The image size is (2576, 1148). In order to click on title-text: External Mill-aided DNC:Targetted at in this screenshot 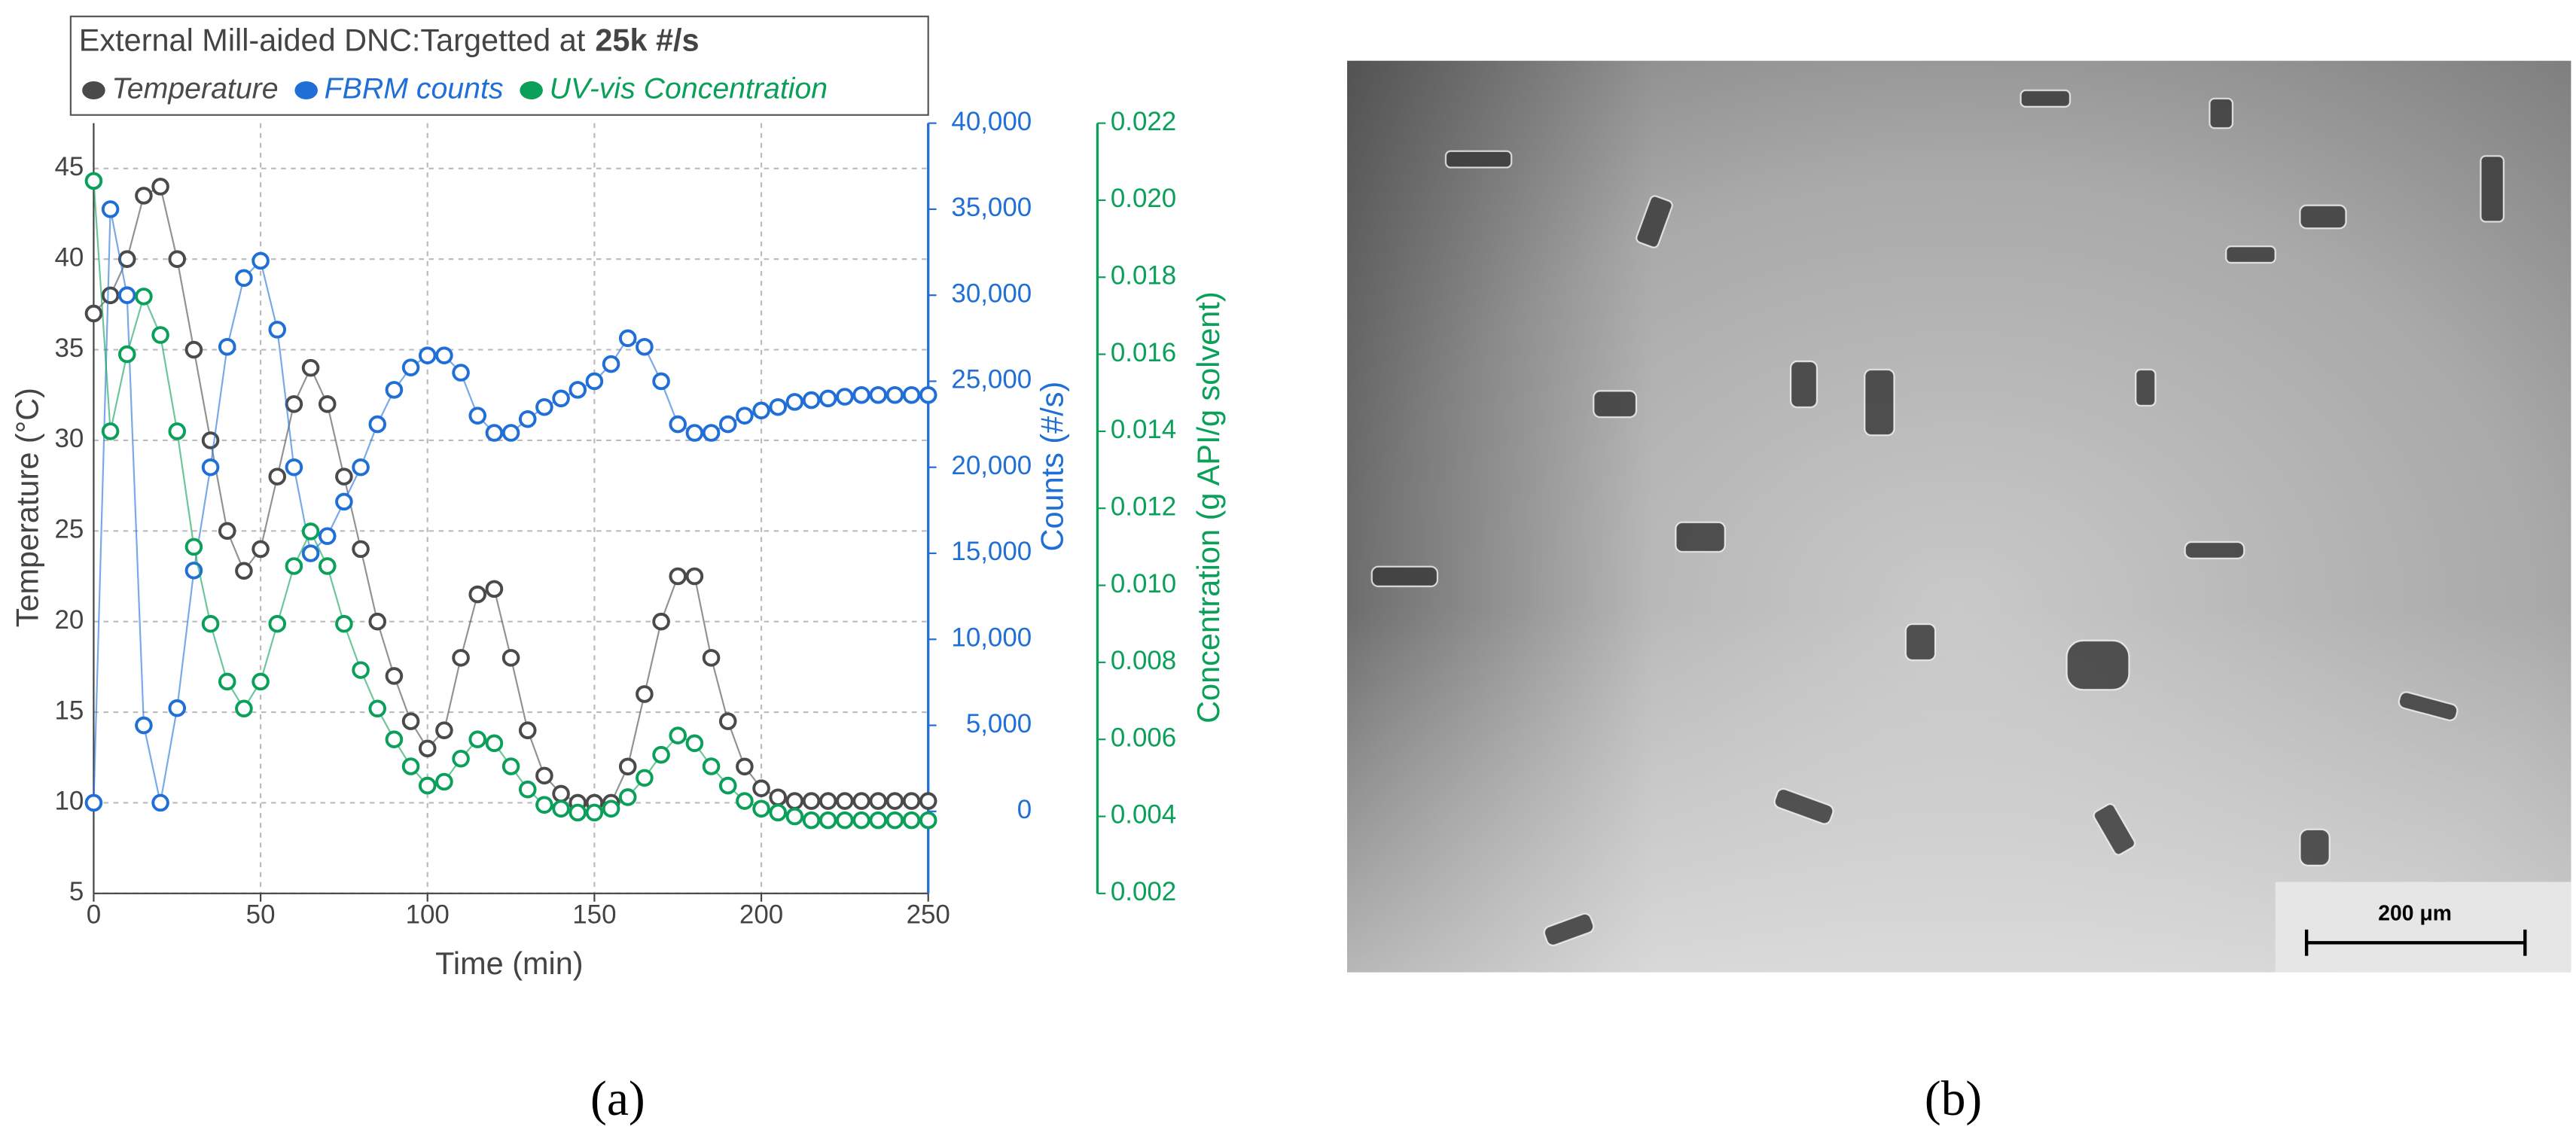, I will do `click(332, 40)`.